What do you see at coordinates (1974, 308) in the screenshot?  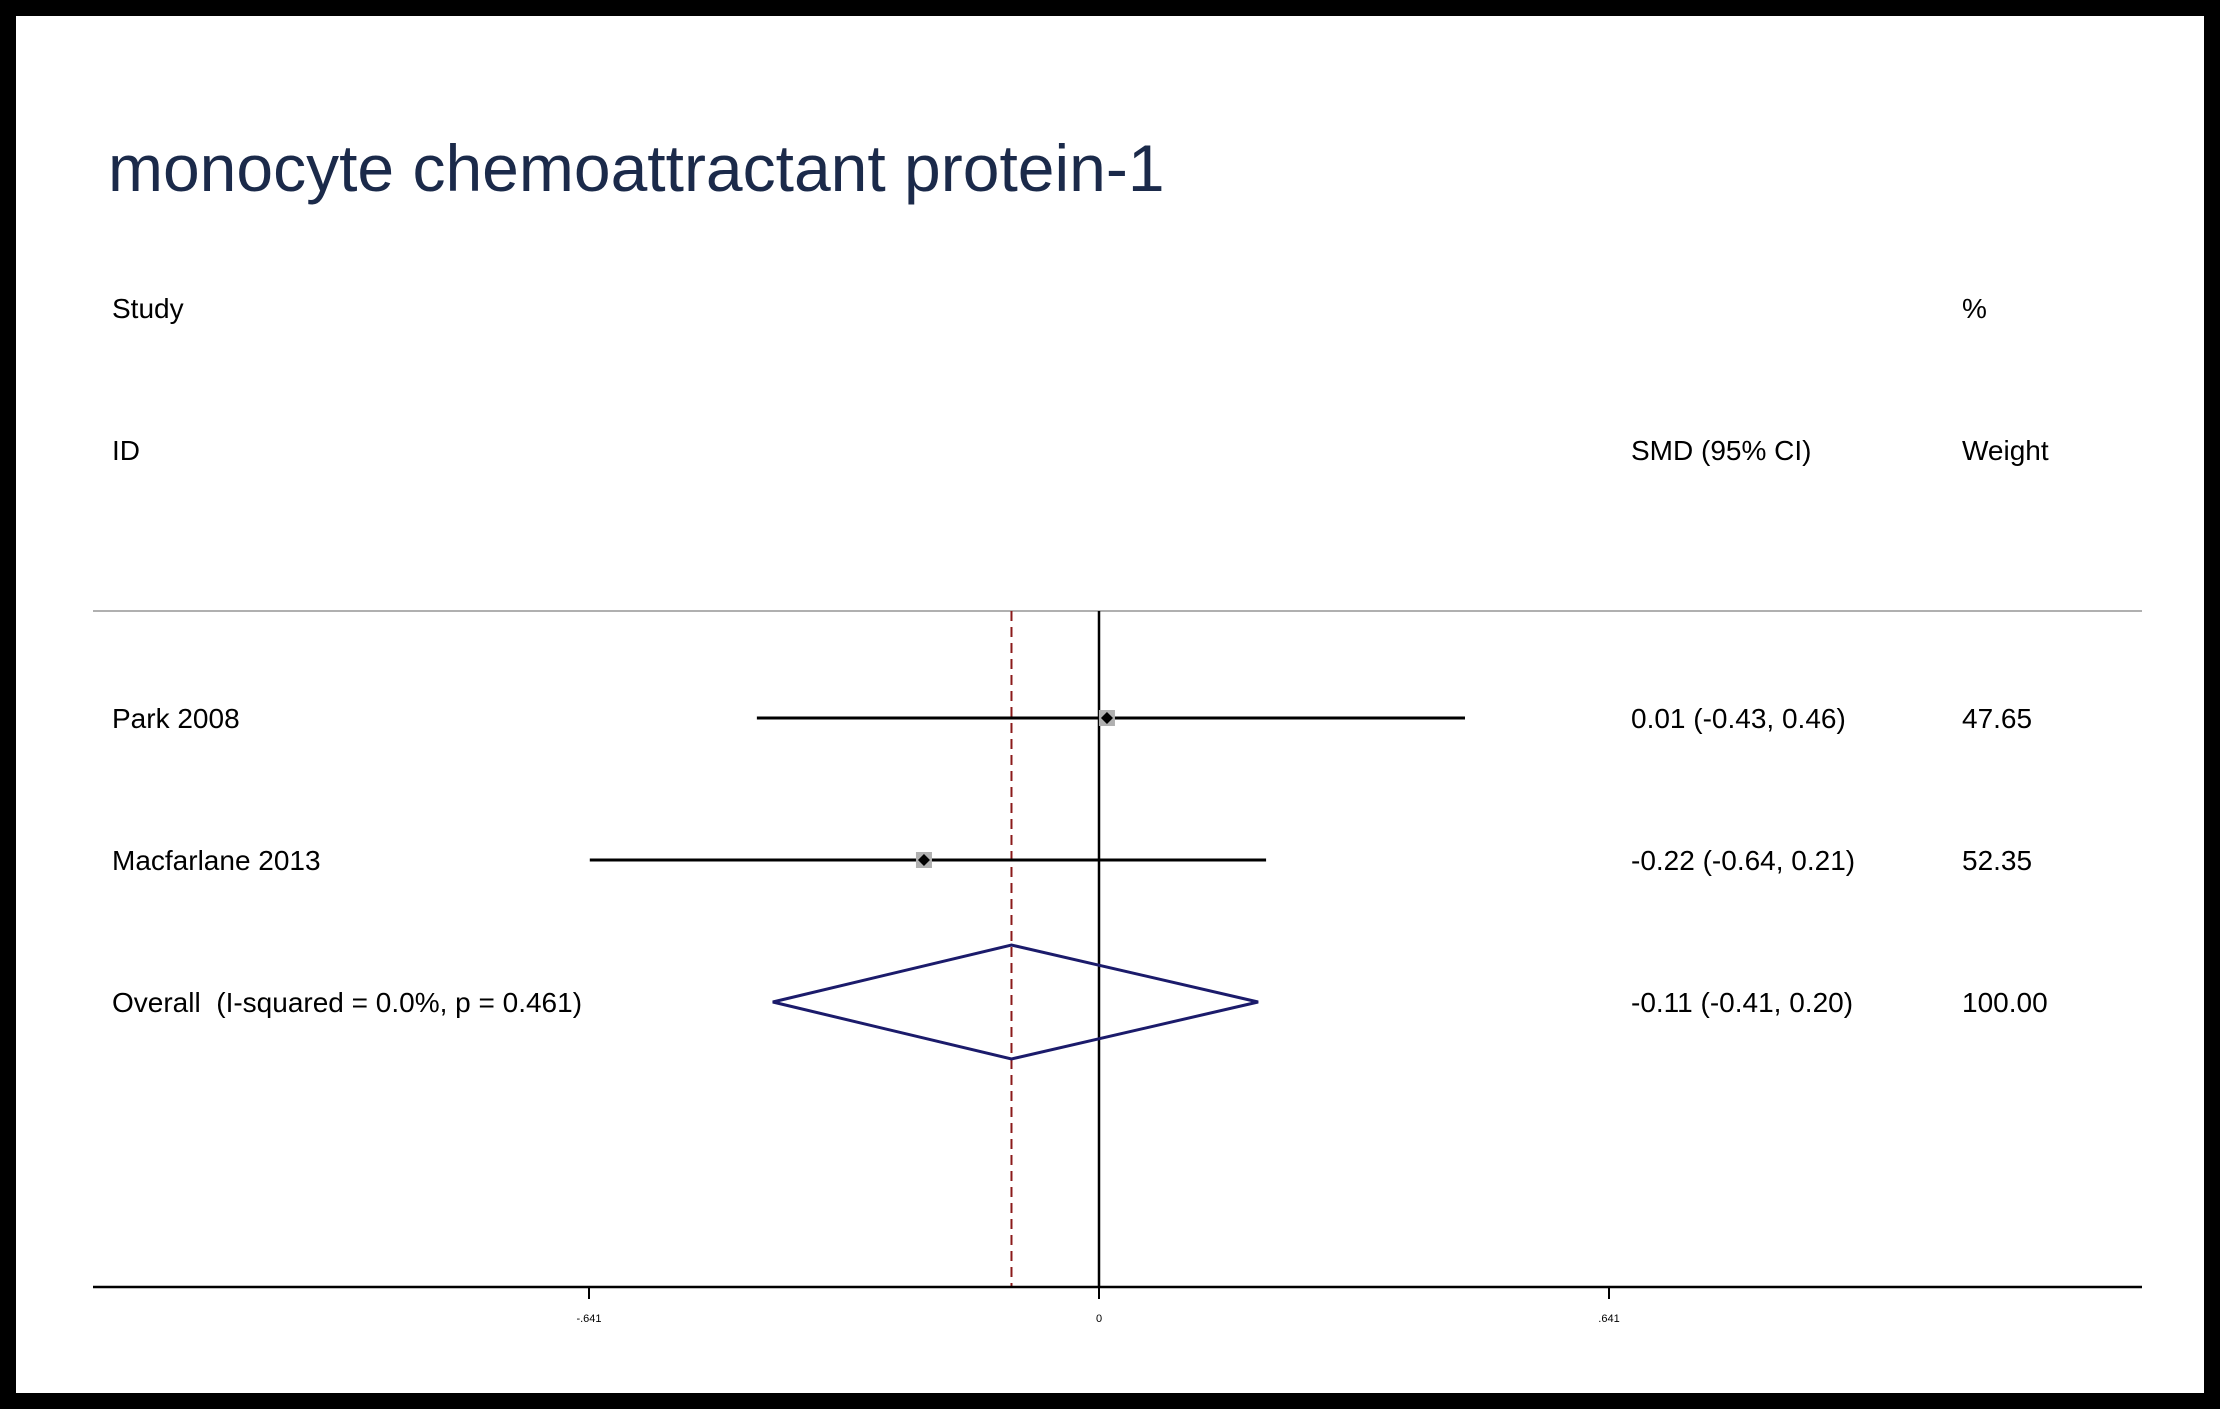 I see `weight-header-percent: %` at bounding box center [1974, 308].